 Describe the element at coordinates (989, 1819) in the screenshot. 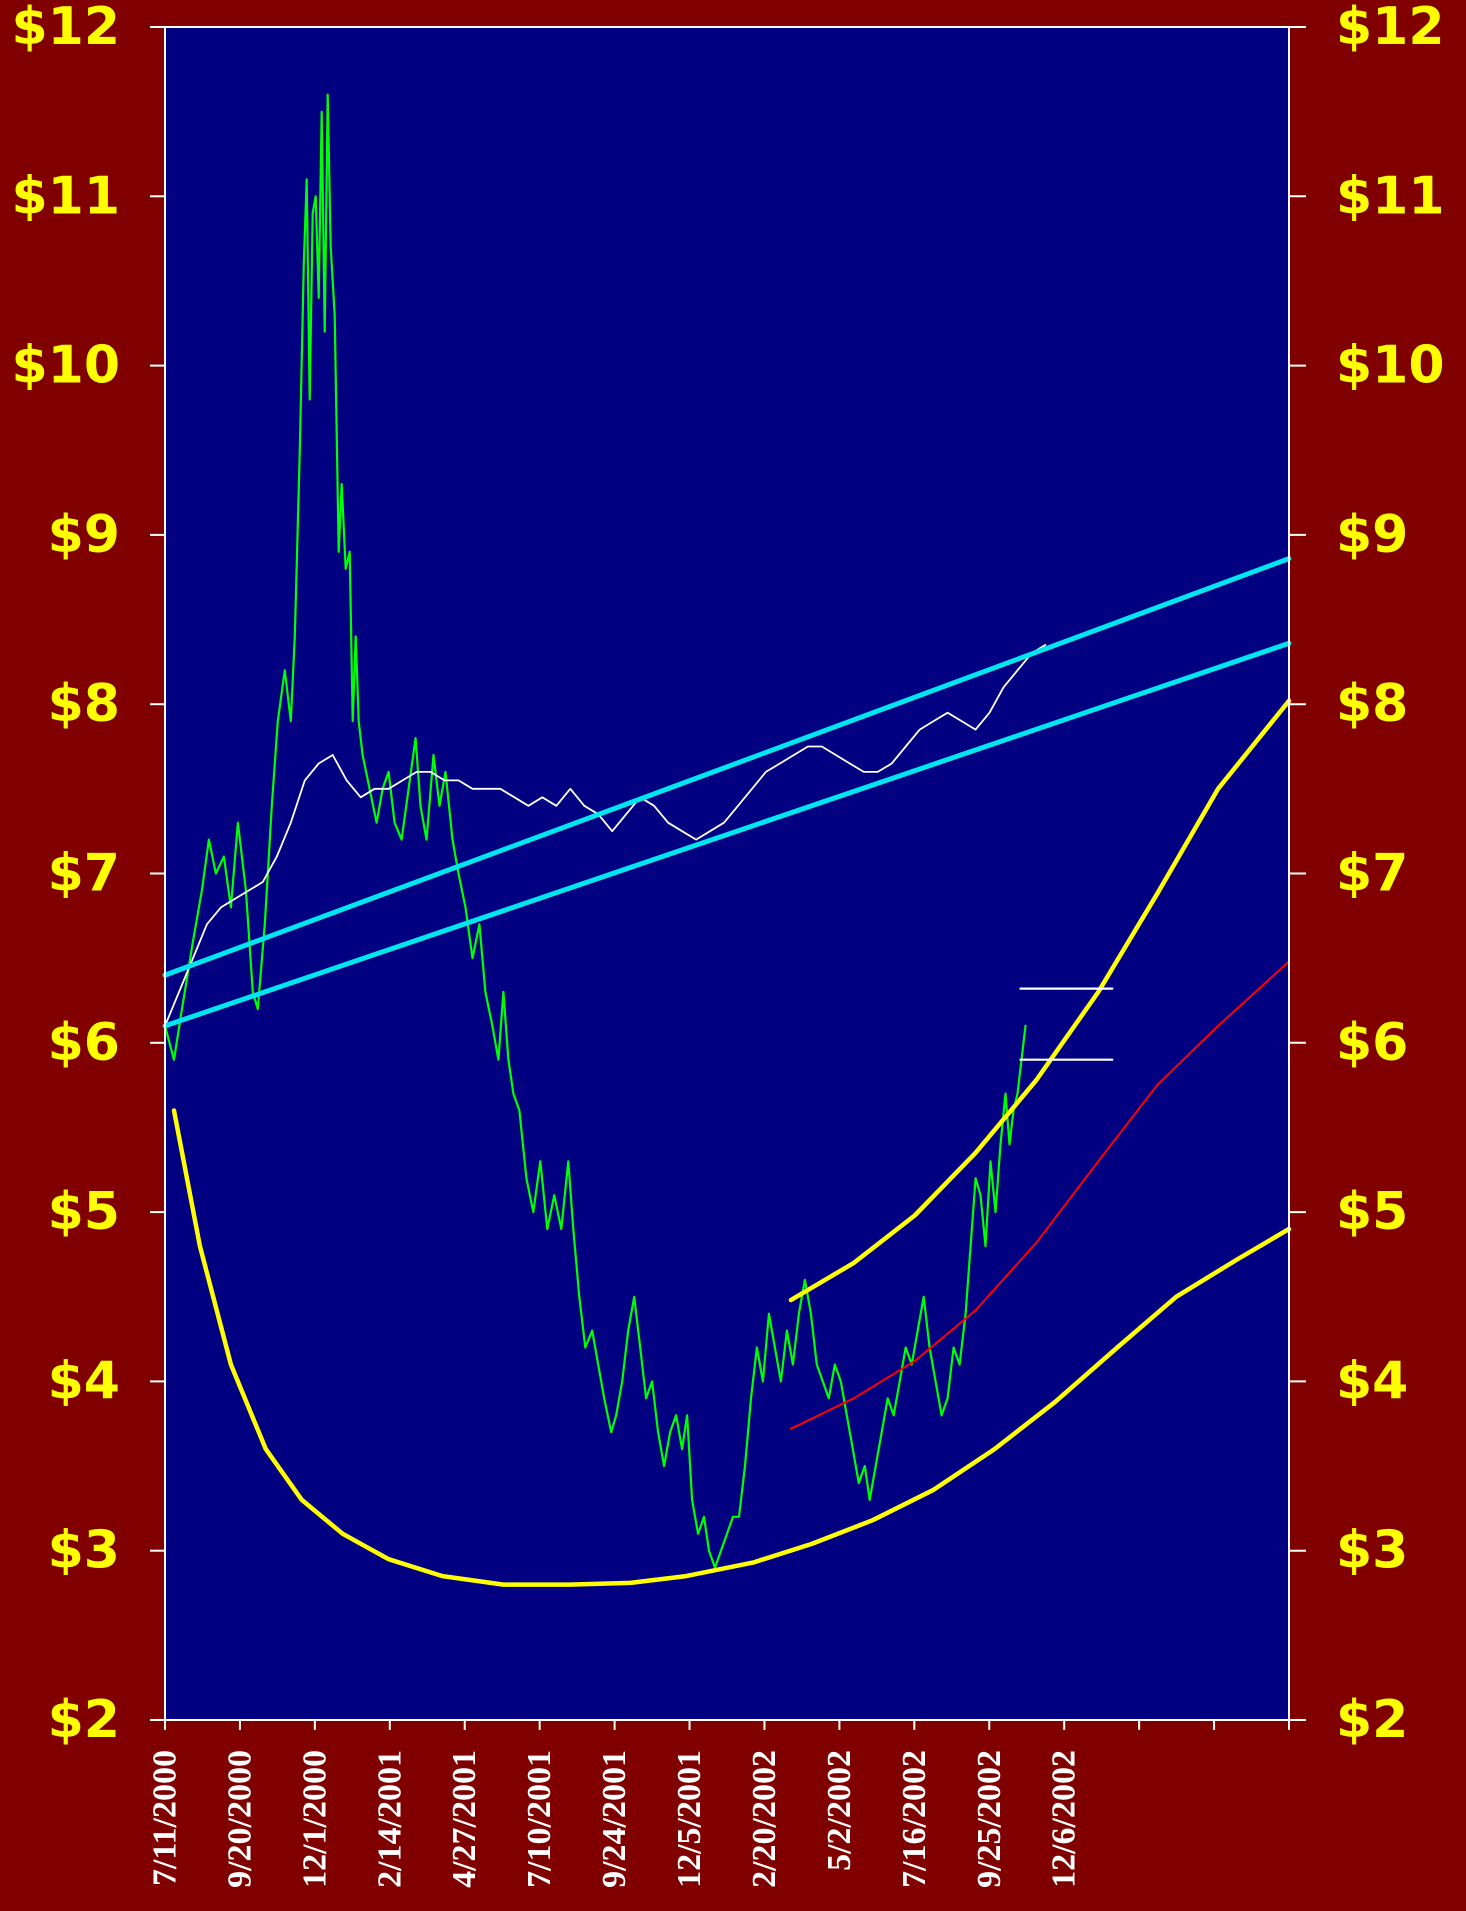

I see `x-tick-label: 9/25/2002` at that location.